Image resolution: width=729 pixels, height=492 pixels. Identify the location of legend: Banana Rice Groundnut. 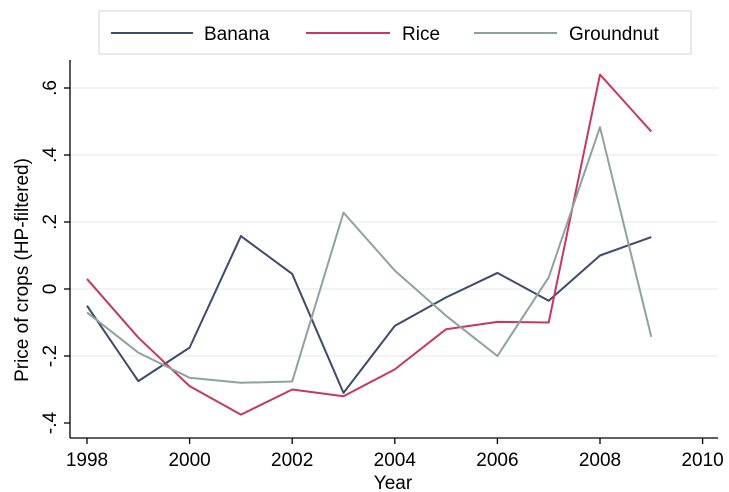
(395, 32).